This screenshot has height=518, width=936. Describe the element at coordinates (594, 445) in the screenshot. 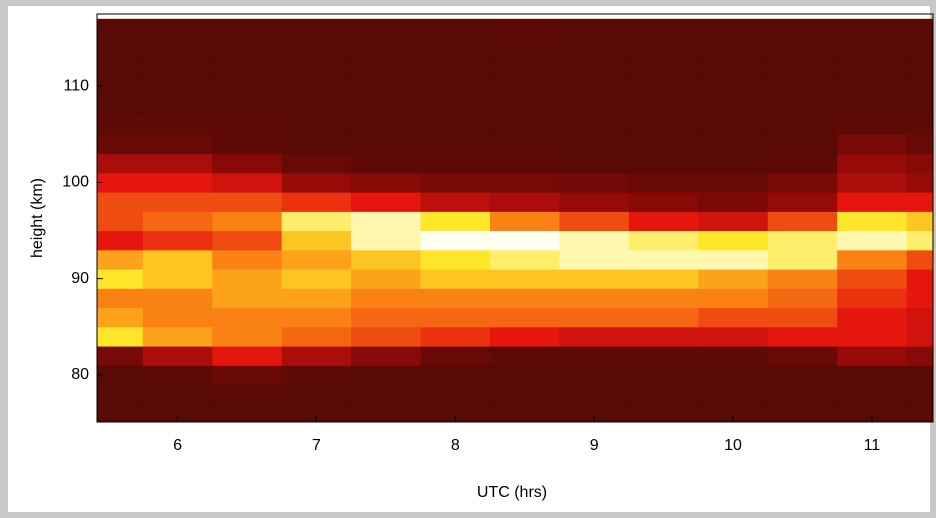

I see `x-tick-label: 9` at that location.